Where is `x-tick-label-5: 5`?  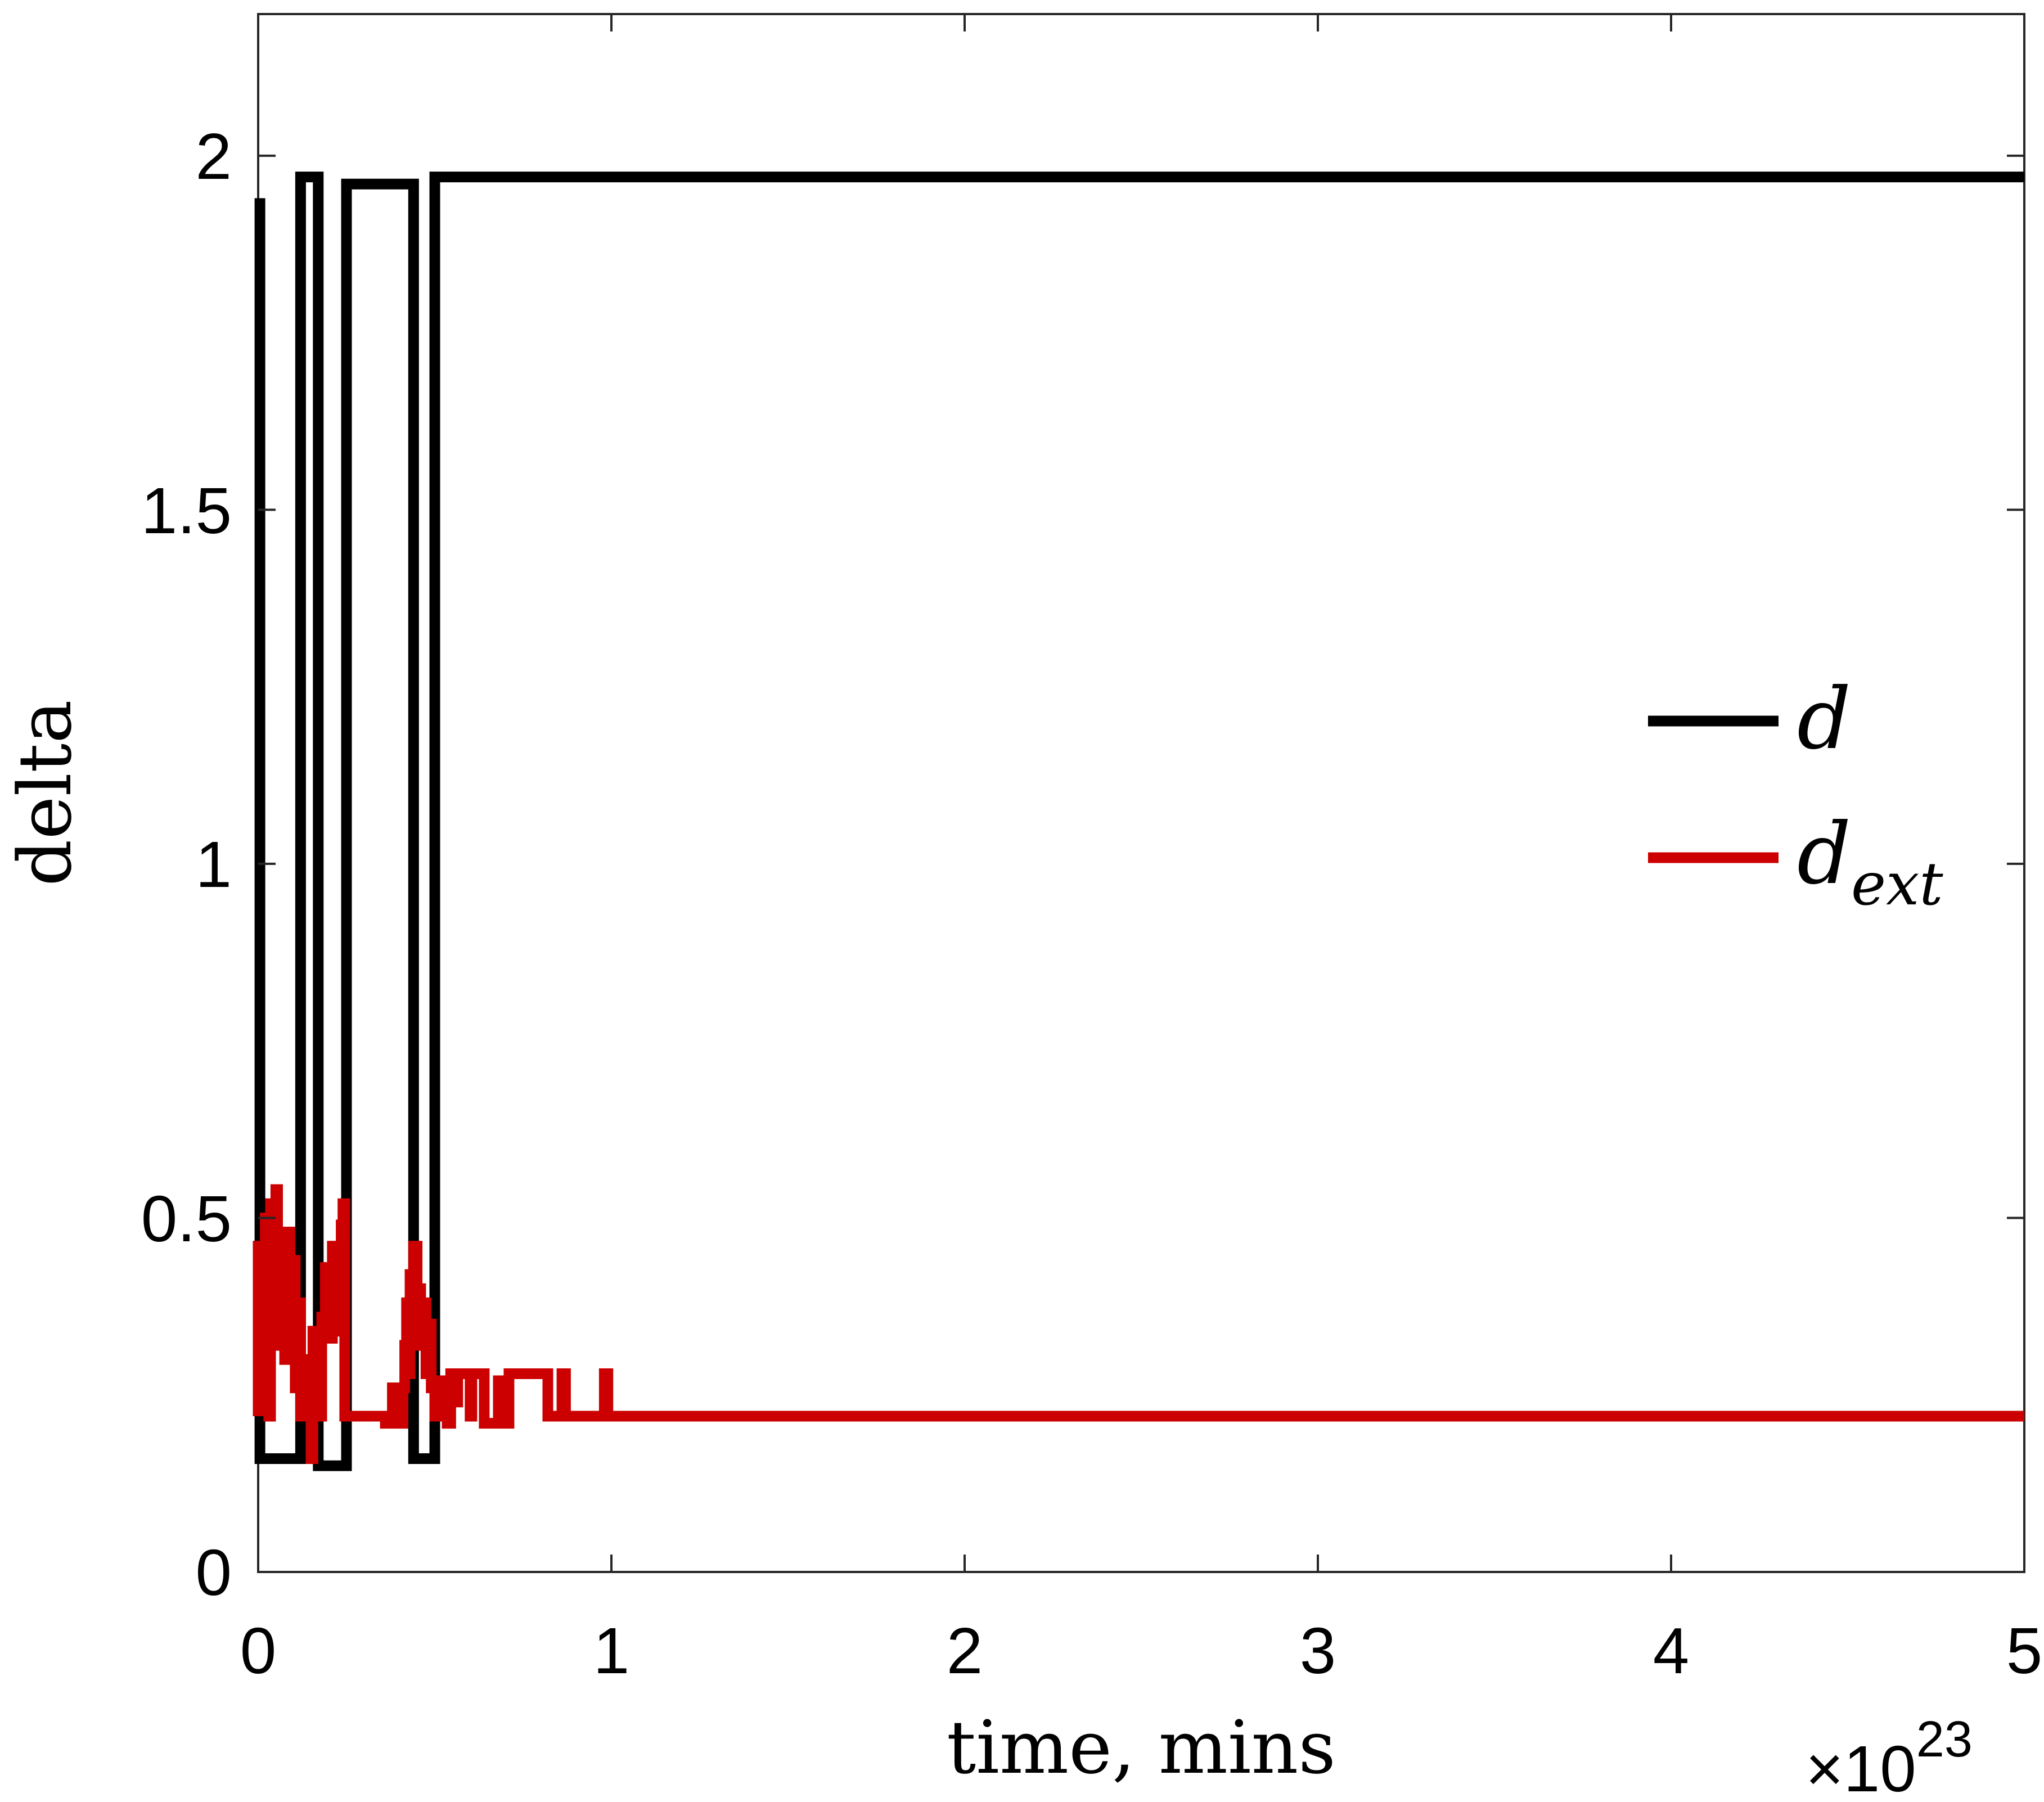 x-tick-label-5: 5 is located at coordinates (2024, 1651).